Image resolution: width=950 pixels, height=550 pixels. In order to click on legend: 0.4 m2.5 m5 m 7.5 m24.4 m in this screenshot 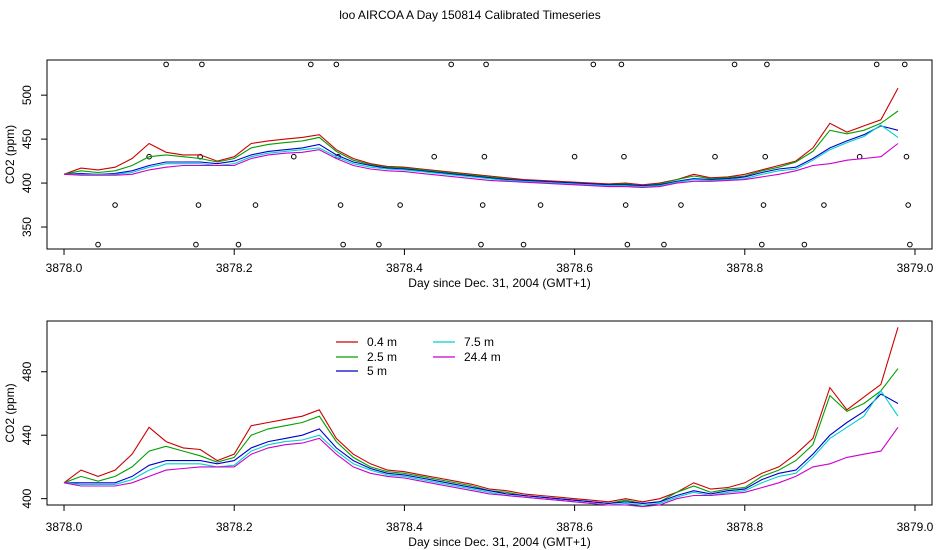, I will do `click(418, 356)`.